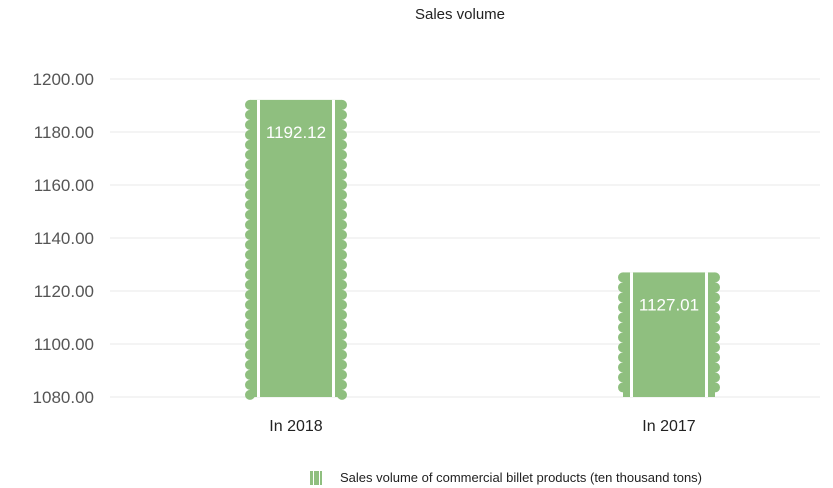 The image size is (833, 488). What do you see at coordinates (64, 238) in the screenshot?
I see `y-tick-label: 1140.00` at bounding box center [64, 238].